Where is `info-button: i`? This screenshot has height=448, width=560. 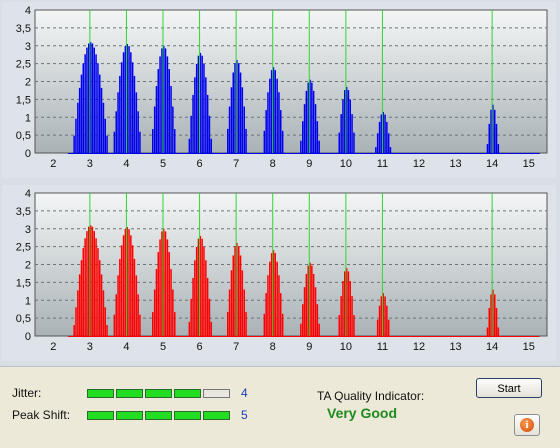
info-button: i is located at coordinates (527, 425).